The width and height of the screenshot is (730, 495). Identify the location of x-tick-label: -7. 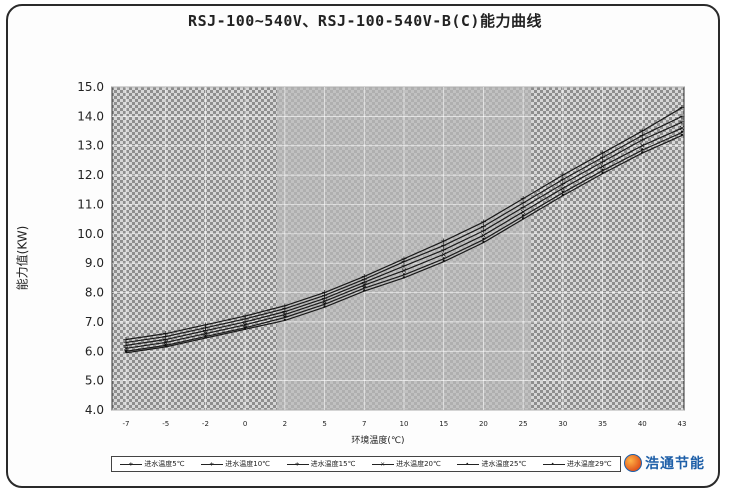
(126, 424).